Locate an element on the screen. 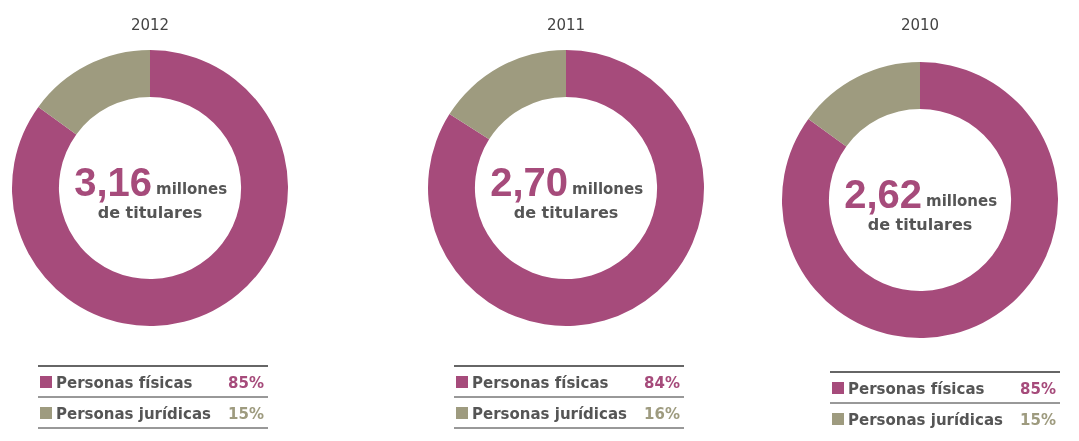 The height and width of the screenshot is (441, 1079). chart-title: 2012 is located at coordinates (150, 25).